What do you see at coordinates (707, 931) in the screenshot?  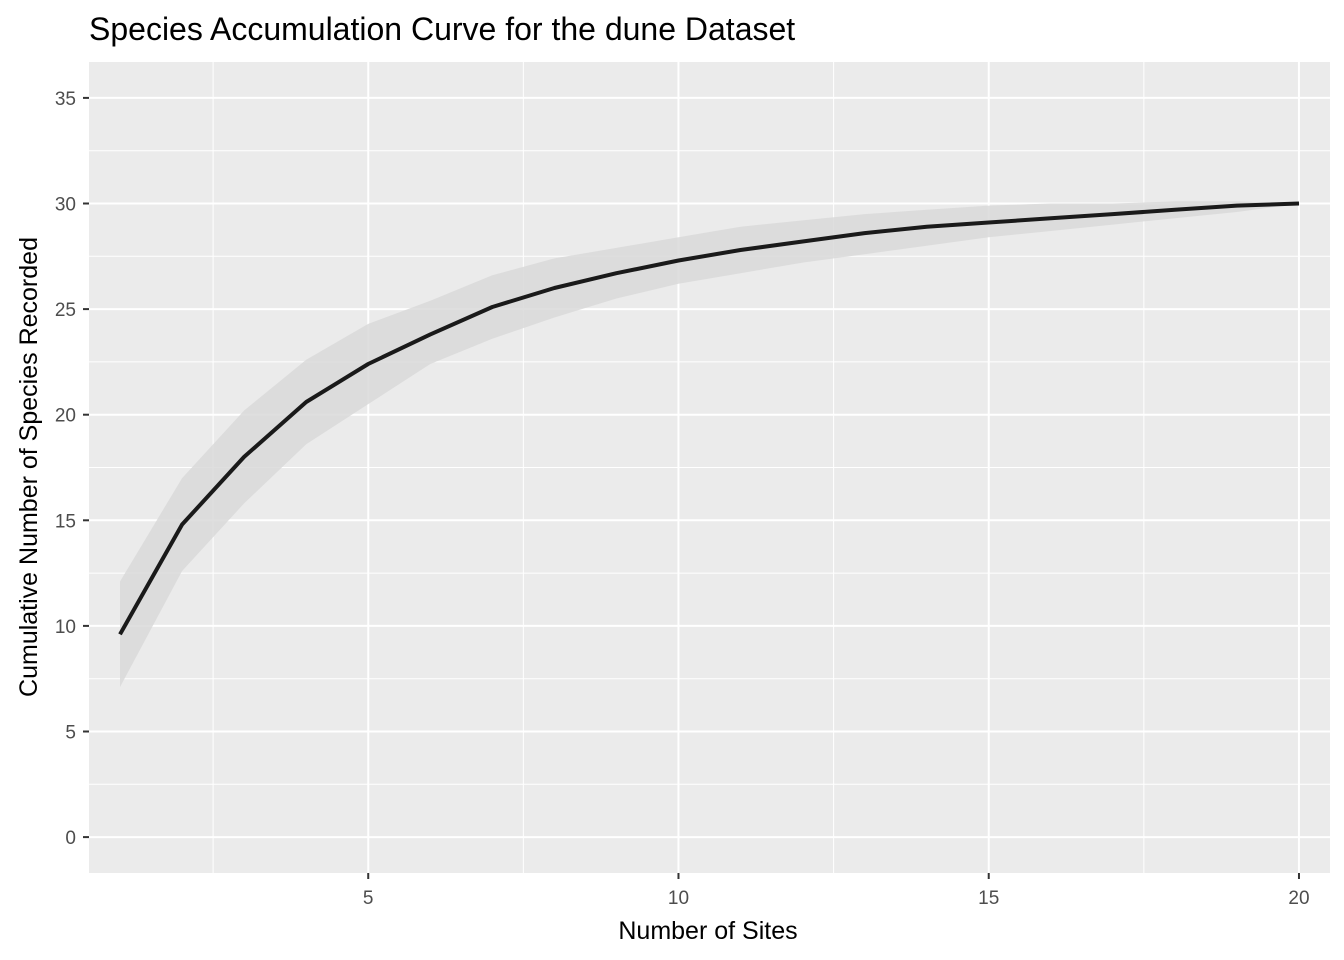 I see `x-axis-title: Number of Sites` at bounding box center [707, 931].